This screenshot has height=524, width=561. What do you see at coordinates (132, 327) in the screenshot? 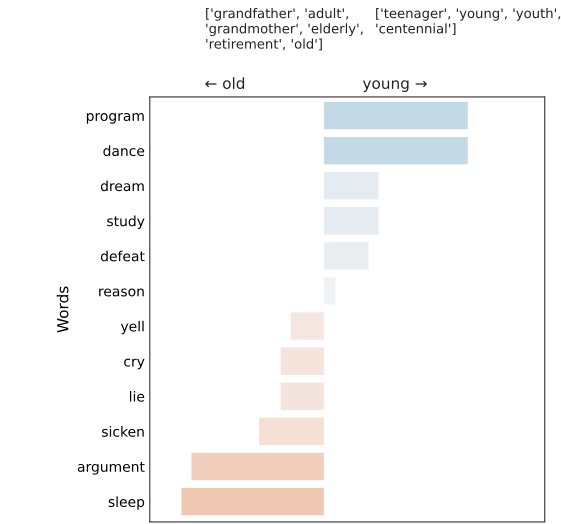
I see `y-tick-label: yell` at bounding box center [132, 327].